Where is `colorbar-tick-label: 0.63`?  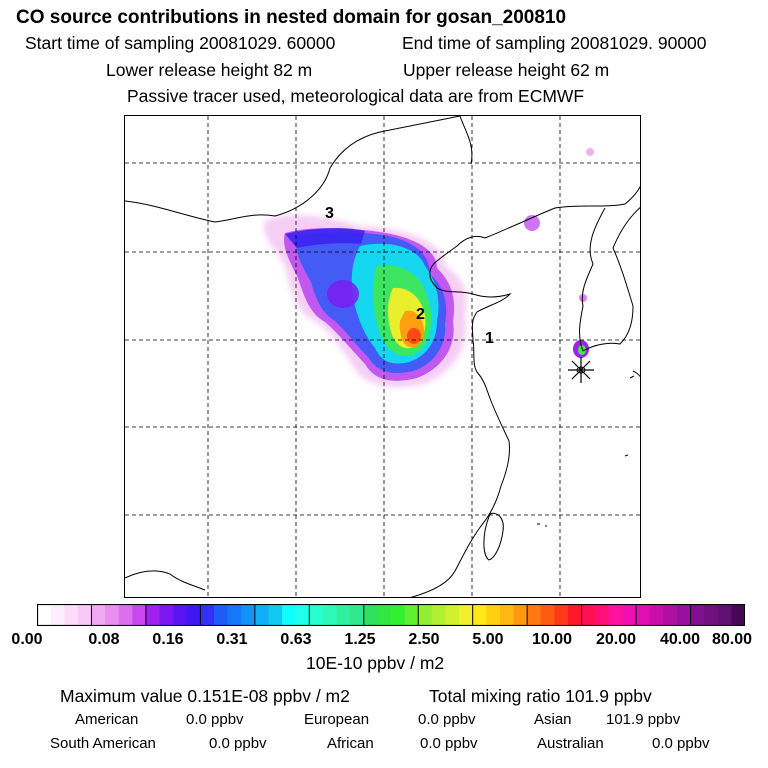 colorbar-tick-label: 0.63 is located at coordinates (296, 639).